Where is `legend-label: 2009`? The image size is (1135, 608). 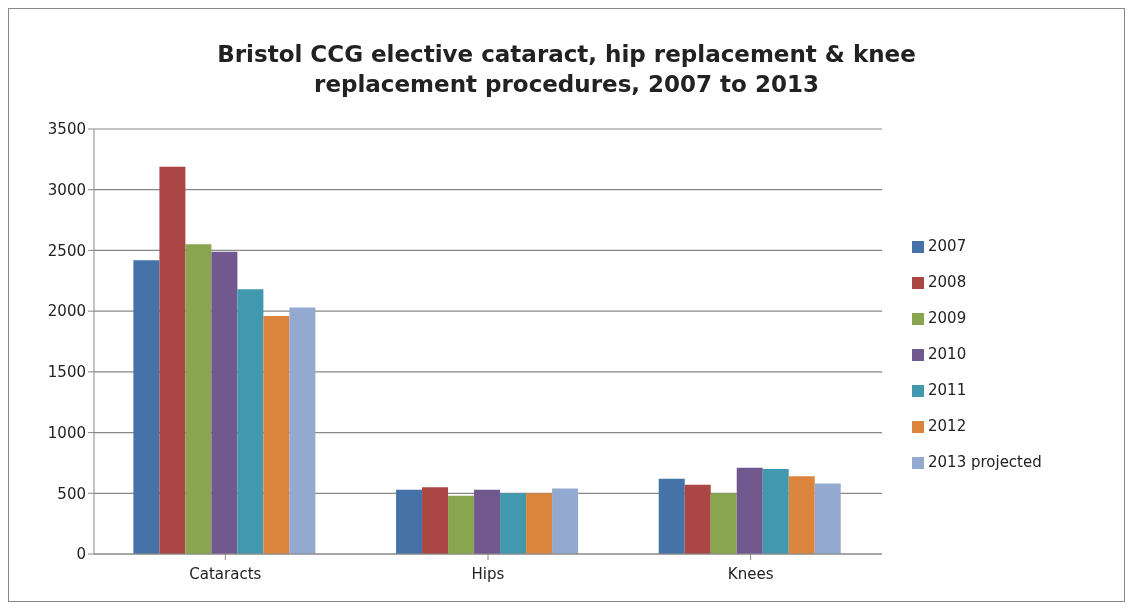 legend-label: 2009 is located at coordinates (947, 318).